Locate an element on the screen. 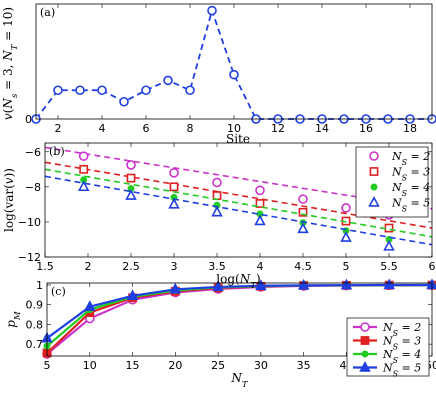 Image resolution: width=436 pixels, height=406 pixels. y-tick-label: −12 is located at coordinates (29, 257).